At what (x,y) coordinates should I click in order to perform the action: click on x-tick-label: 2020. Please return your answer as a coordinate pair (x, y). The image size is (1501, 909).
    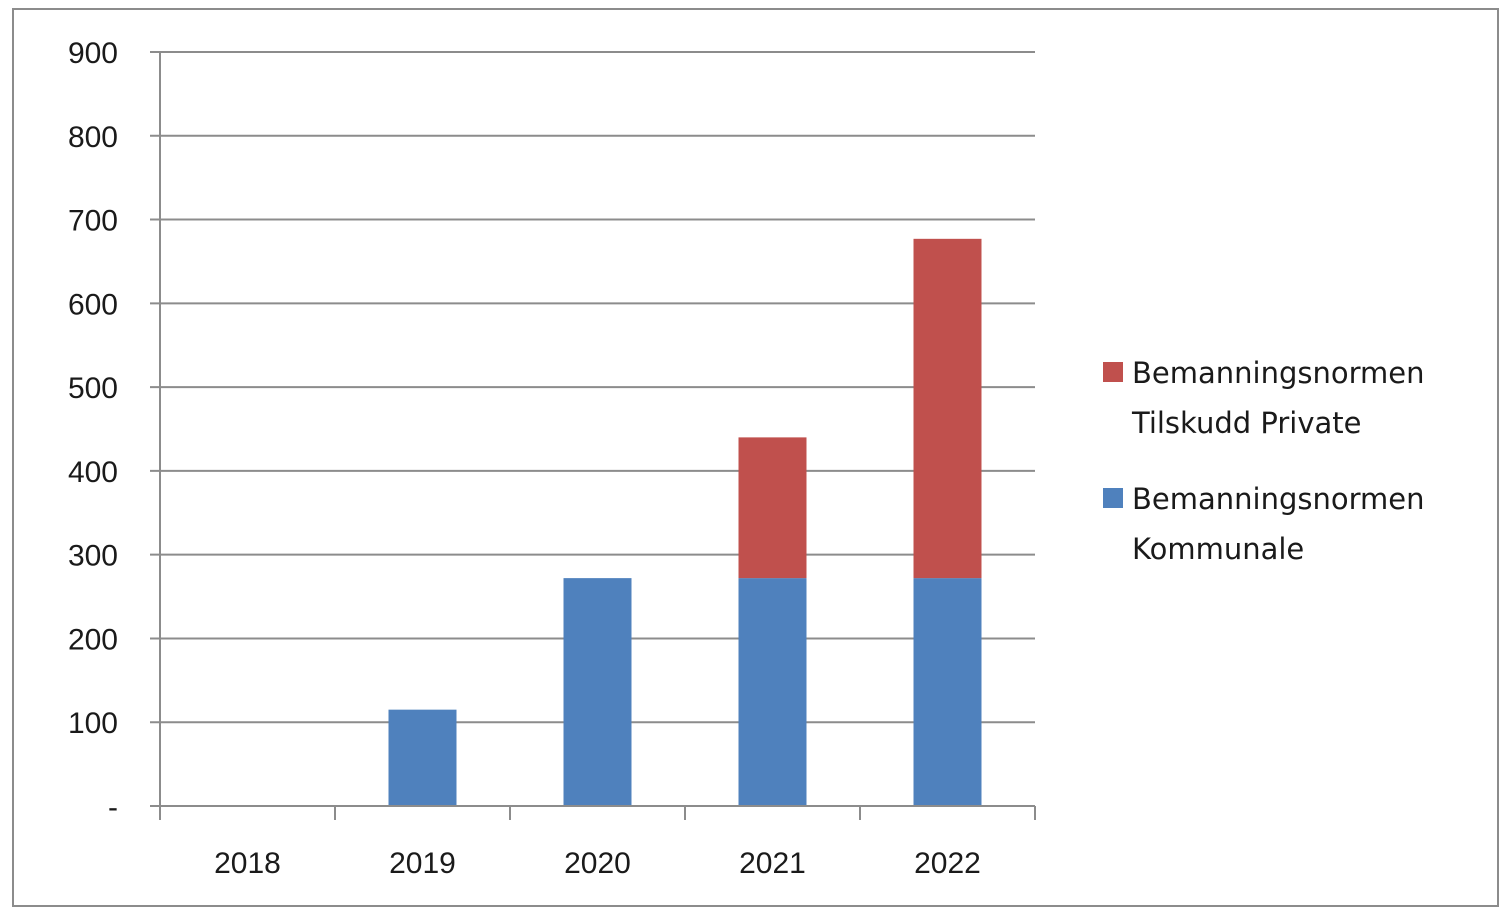
    Looking at the image, I should click on (597, 863).